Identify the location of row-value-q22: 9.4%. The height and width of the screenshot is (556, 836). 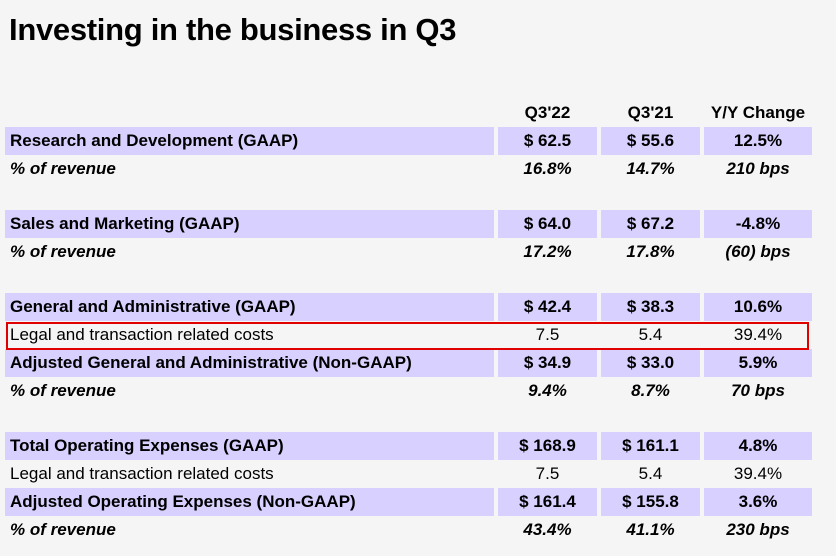
(547, 390).